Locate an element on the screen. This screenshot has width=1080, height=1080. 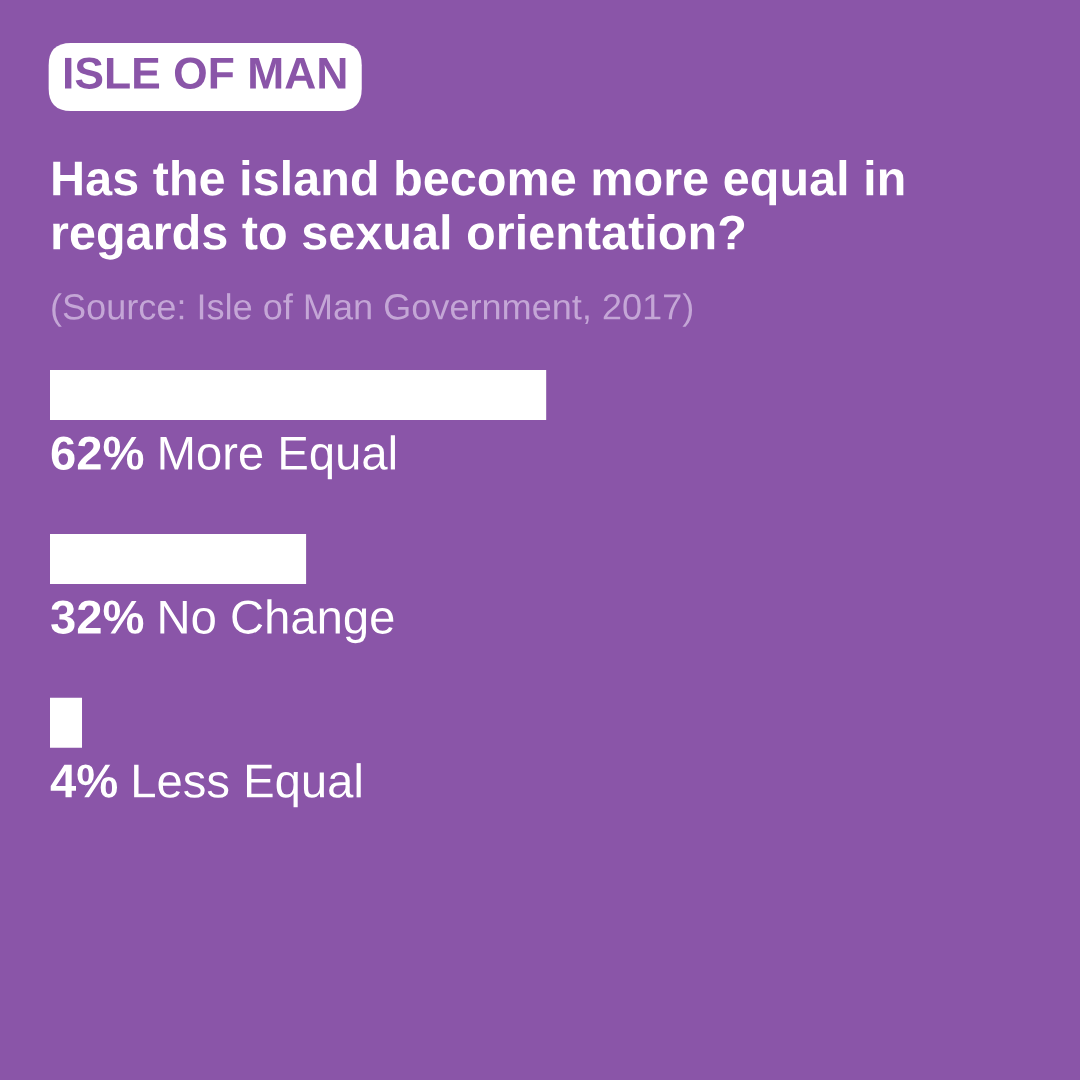
text: (Source: Isle of Man Government, 2017) is located at coordinates (372, 310).